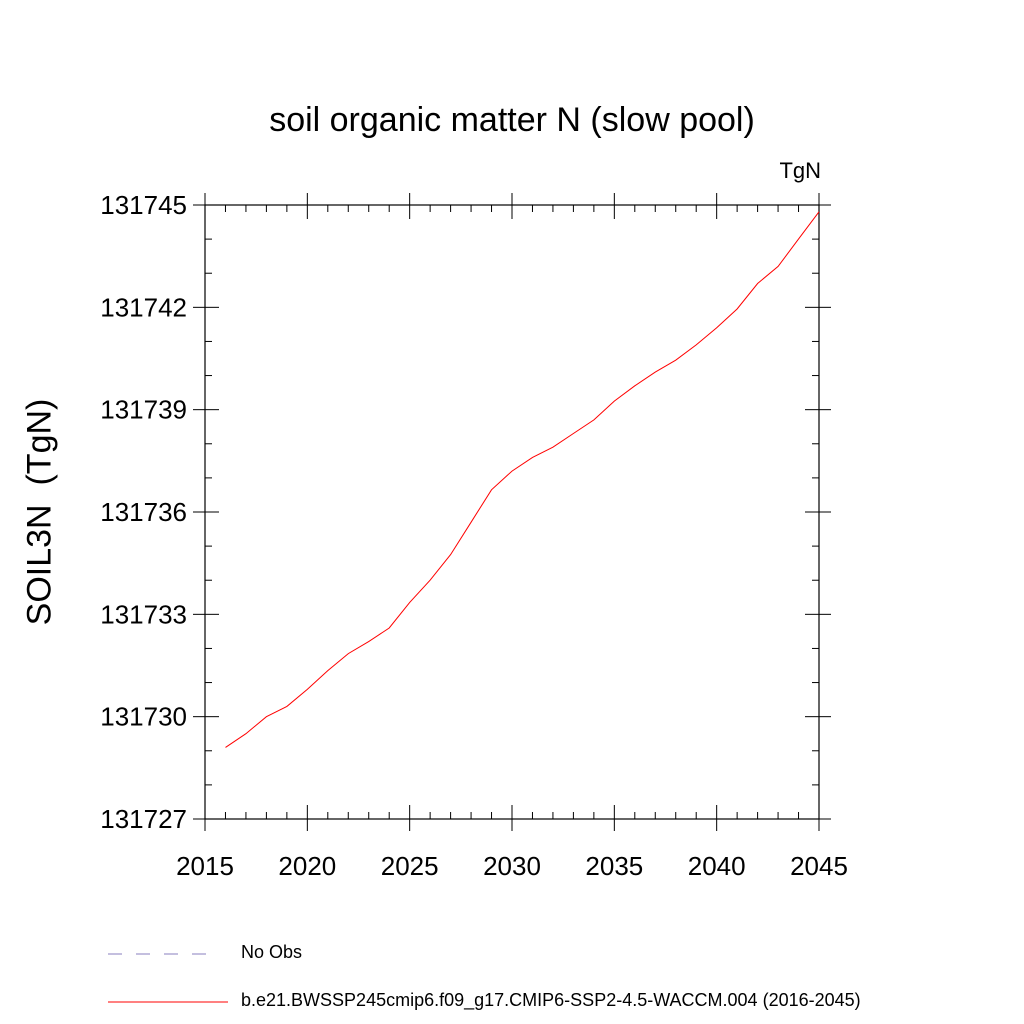  What do you see at coordinates (143, 307) in the screenshot?
I see `y-tick-label: 131742` at bounding box center [143, 307].